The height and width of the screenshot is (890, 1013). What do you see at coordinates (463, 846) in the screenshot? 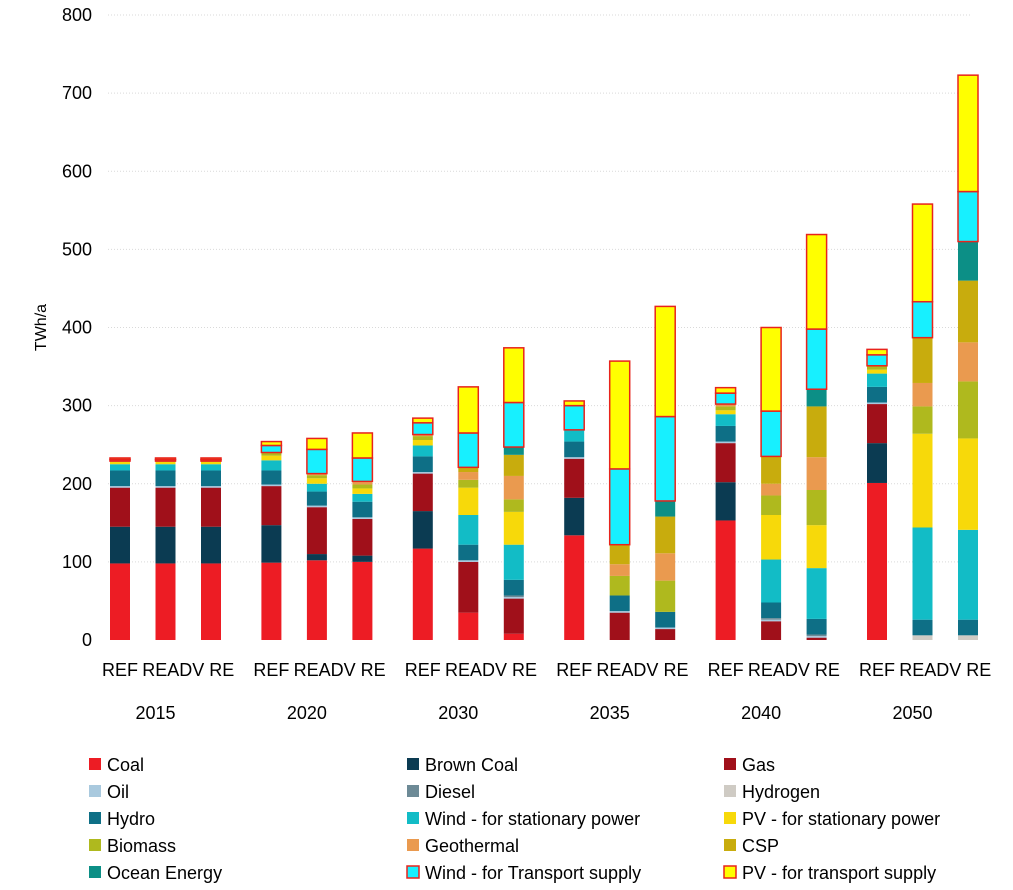
I see `legend-item: Geothermal` at bounding box center [463, 846].